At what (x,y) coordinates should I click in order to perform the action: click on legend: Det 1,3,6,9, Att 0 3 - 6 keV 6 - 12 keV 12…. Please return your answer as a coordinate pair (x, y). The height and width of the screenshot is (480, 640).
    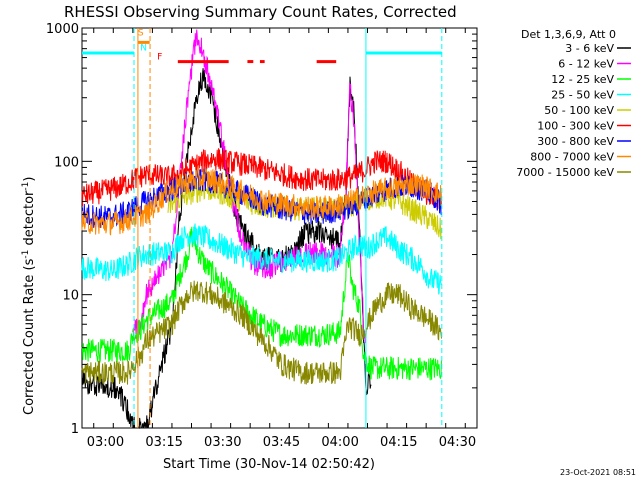
    Looking at the image, I should click on (573, 103).